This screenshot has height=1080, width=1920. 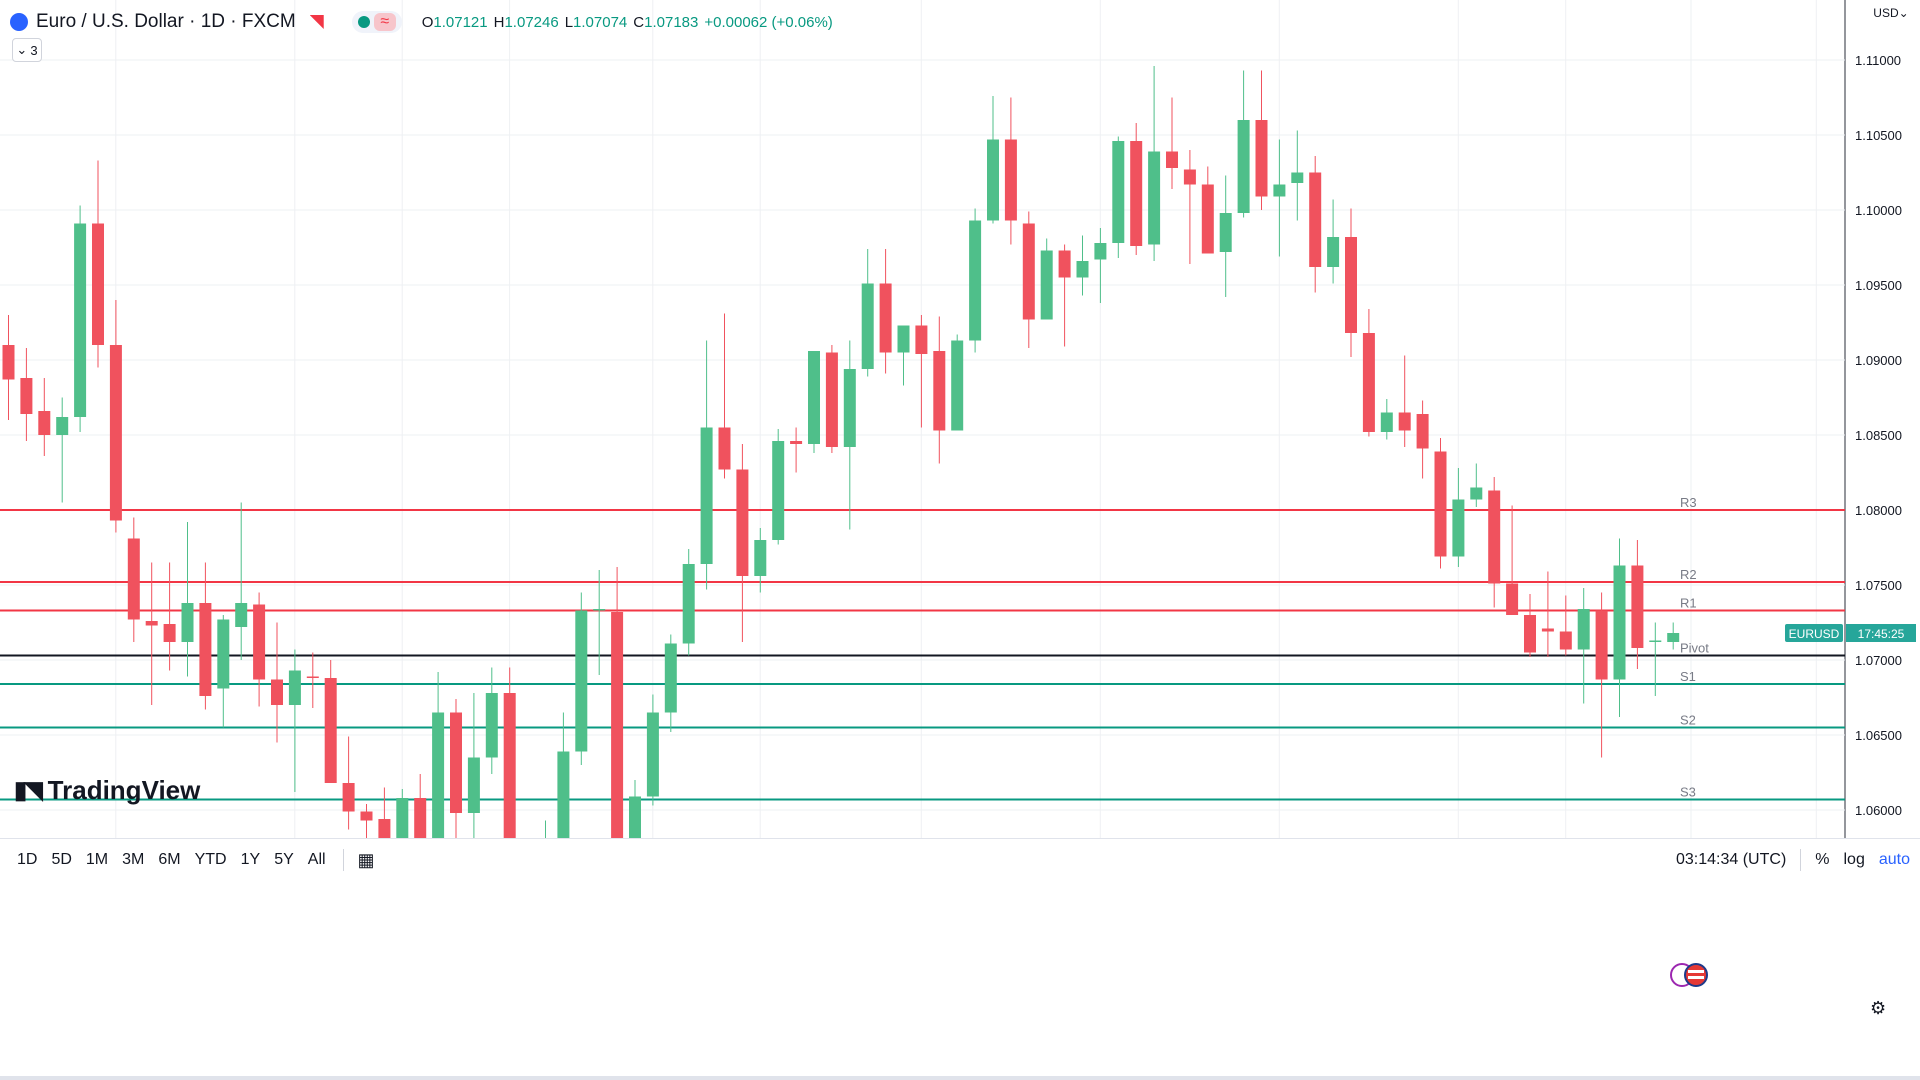 What do you see at coordinates (169, 859) in the screenshot?
I see `timeframe-6m: 6M` at bounding box center [169, 859].